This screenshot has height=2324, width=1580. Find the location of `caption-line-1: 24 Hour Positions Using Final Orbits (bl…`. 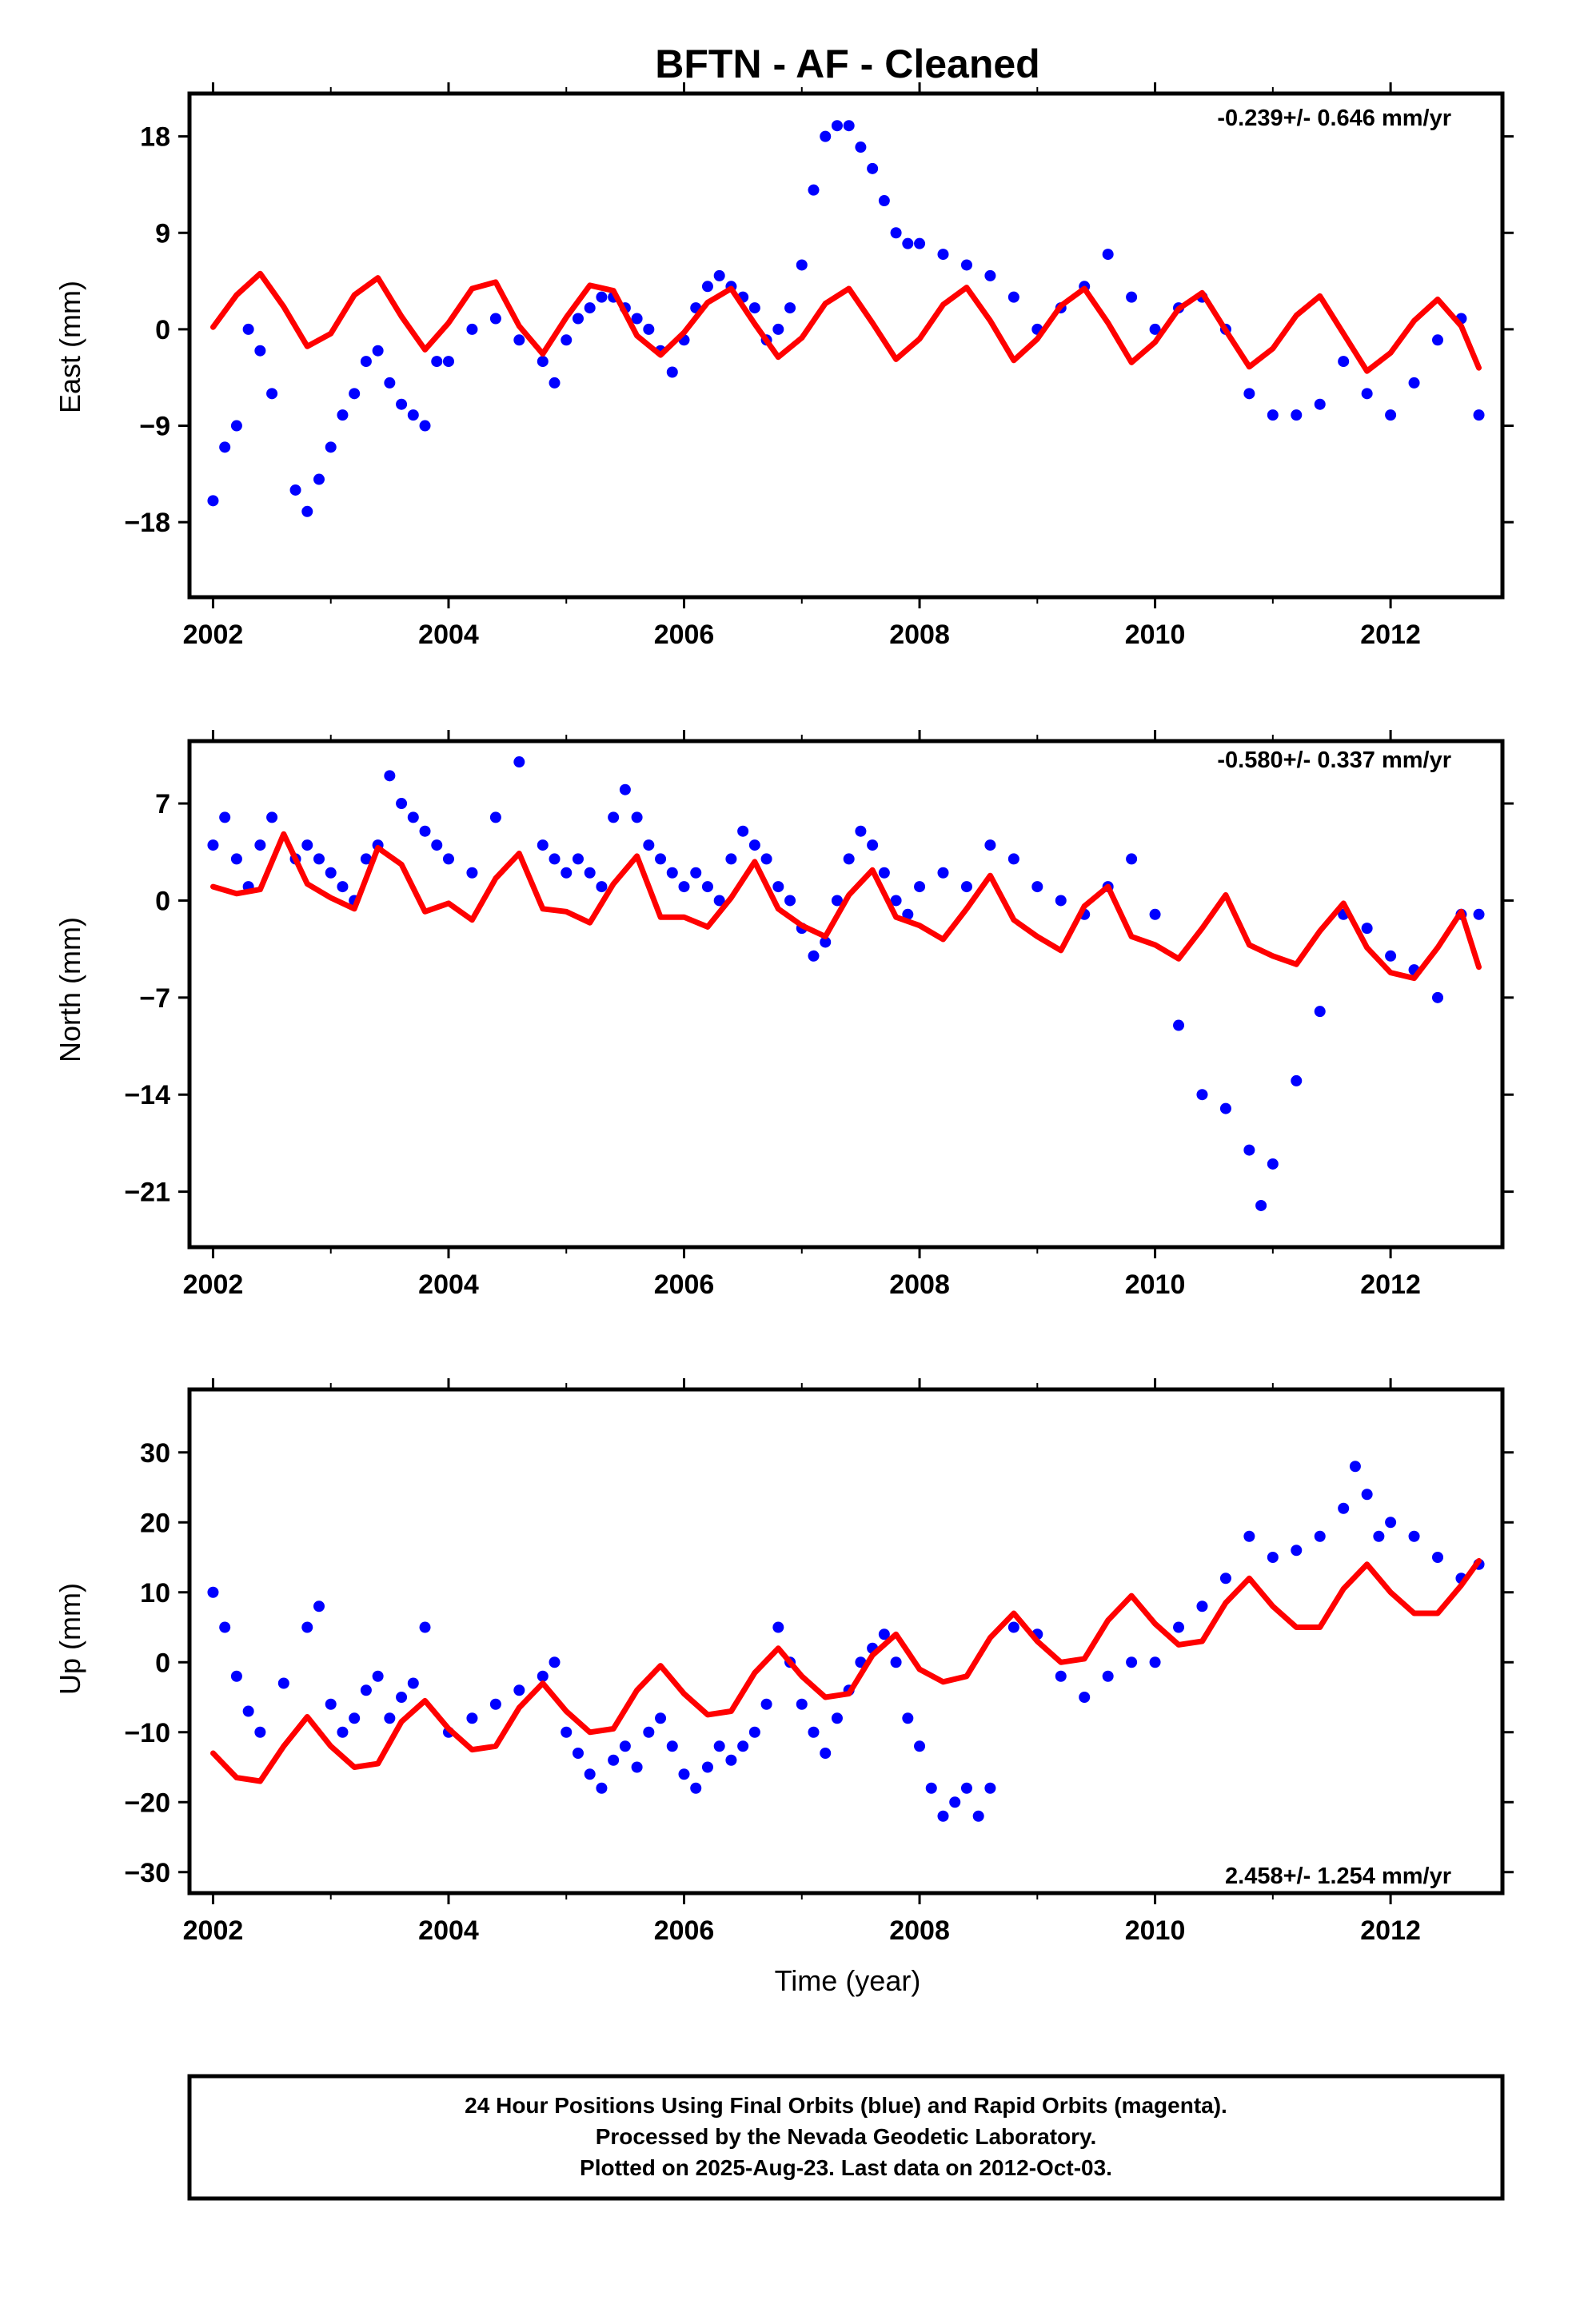

caption-line-1: 24 Hour Positions Using Final Orbits (bl… is located at coordinates (846, 2105).